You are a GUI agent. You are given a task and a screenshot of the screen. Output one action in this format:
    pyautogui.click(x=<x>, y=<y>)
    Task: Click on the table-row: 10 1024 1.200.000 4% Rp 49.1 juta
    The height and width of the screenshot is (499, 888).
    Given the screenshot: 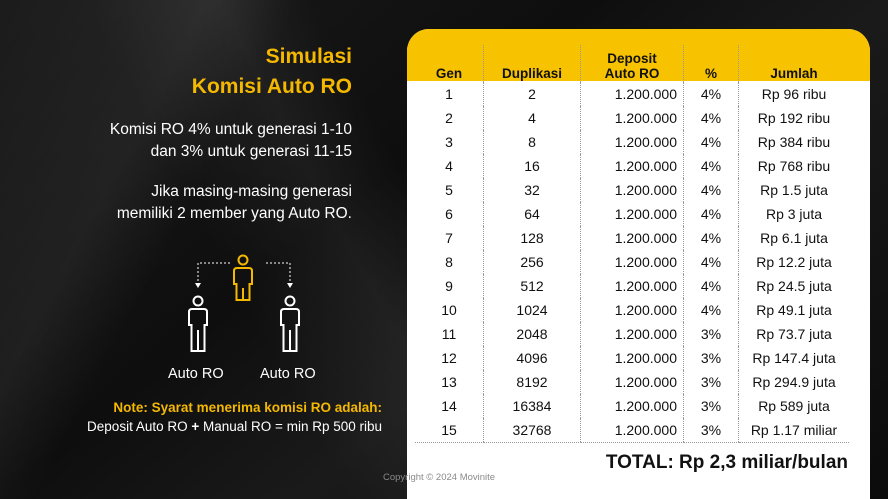 What is the action you would take?
    pyautogui.click(x=632, y=310)
    